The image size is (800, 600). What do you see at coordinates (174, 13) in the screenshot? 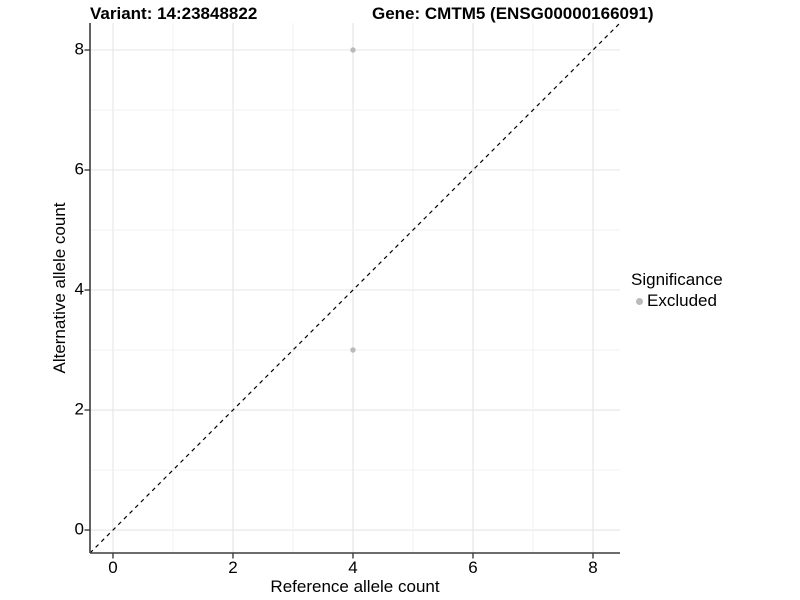
I see `plot-title-variant: Variant: 14:23848822` at bounding box center [174, 13].